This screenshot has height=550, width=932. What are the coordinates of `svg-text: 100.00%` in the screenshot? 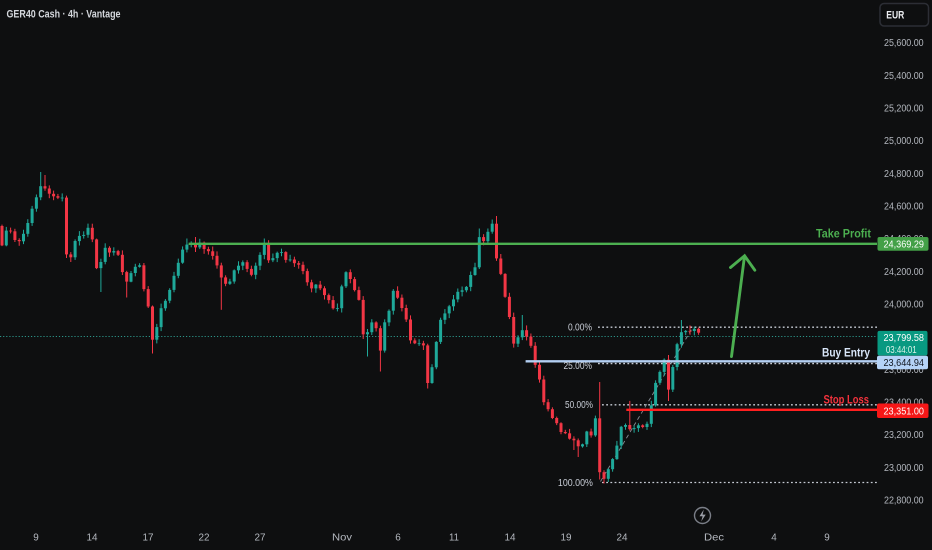 It's located at (575, 483).